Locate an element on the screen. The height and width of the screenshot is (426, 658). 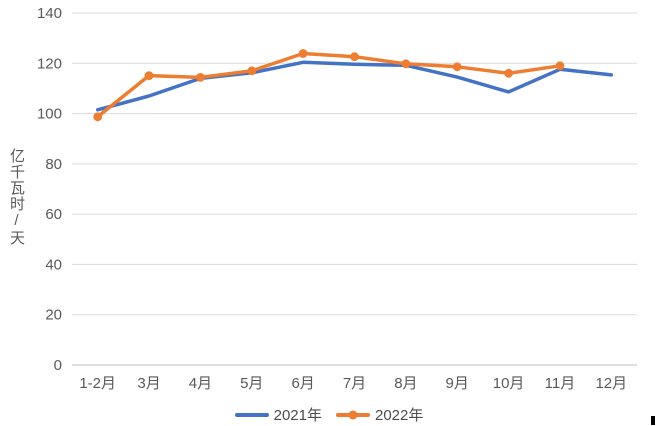
legend-marker-dot is located at coordinates (353, 414).